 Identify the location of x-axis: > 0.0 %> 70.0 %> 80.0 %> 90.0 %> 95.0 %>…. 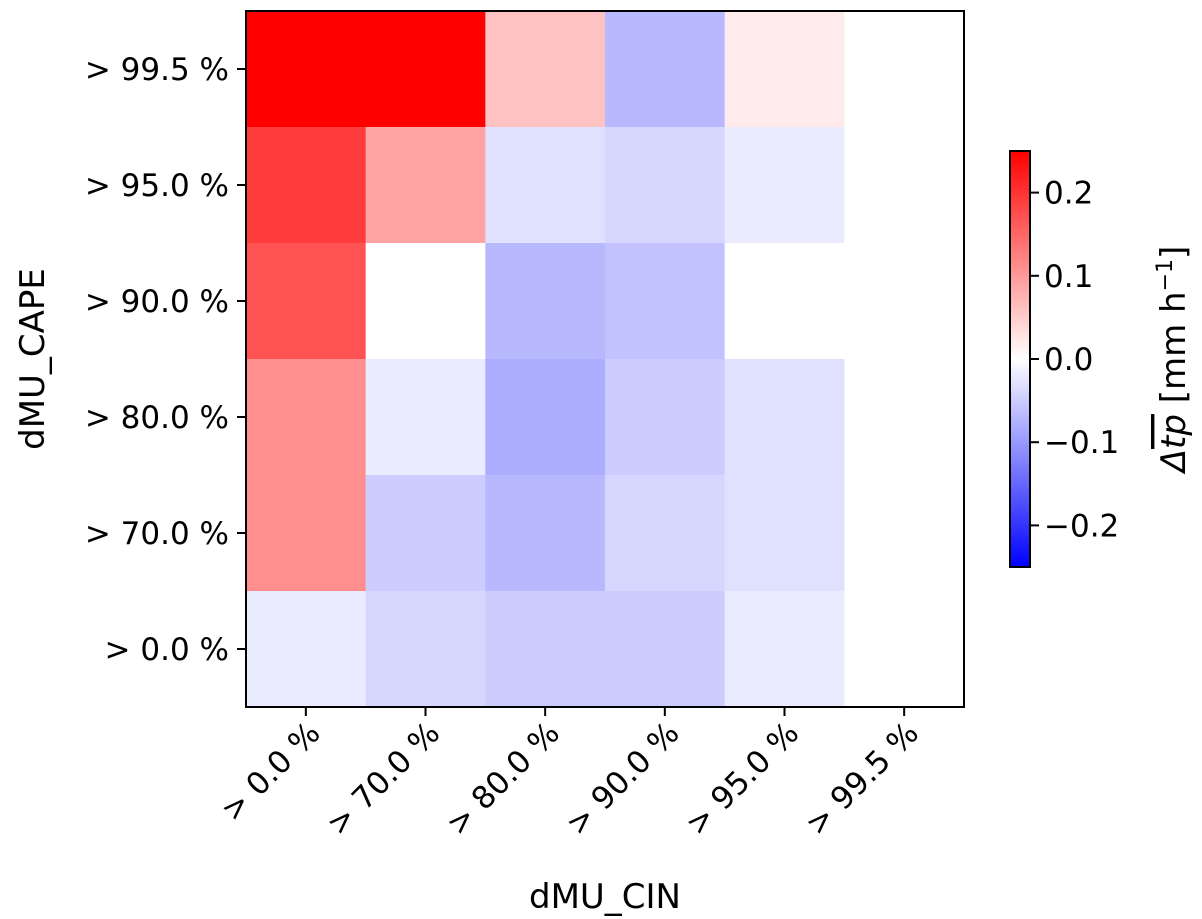
(570, 775).